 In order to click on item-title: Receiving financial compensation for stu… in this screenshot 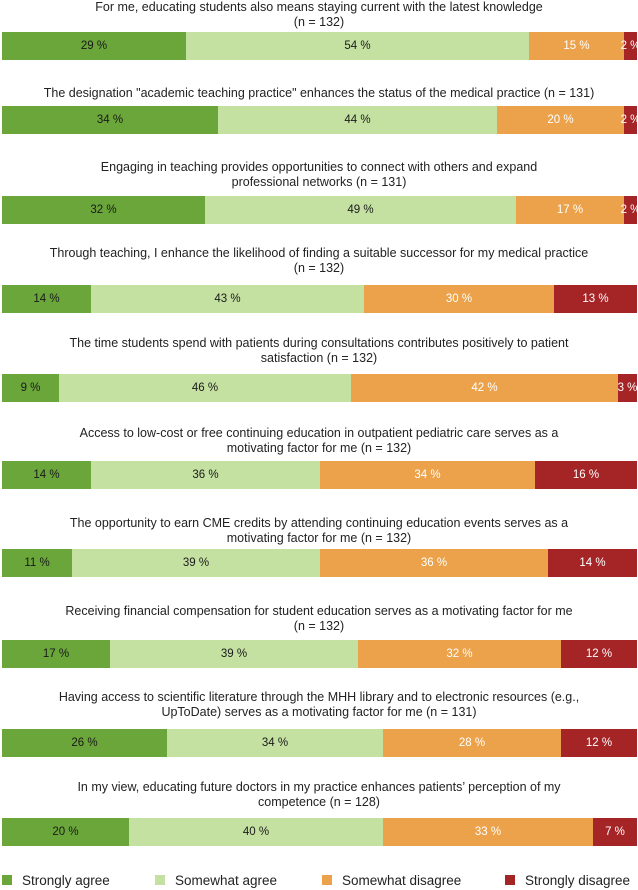, I will do `click(319, 618)`.